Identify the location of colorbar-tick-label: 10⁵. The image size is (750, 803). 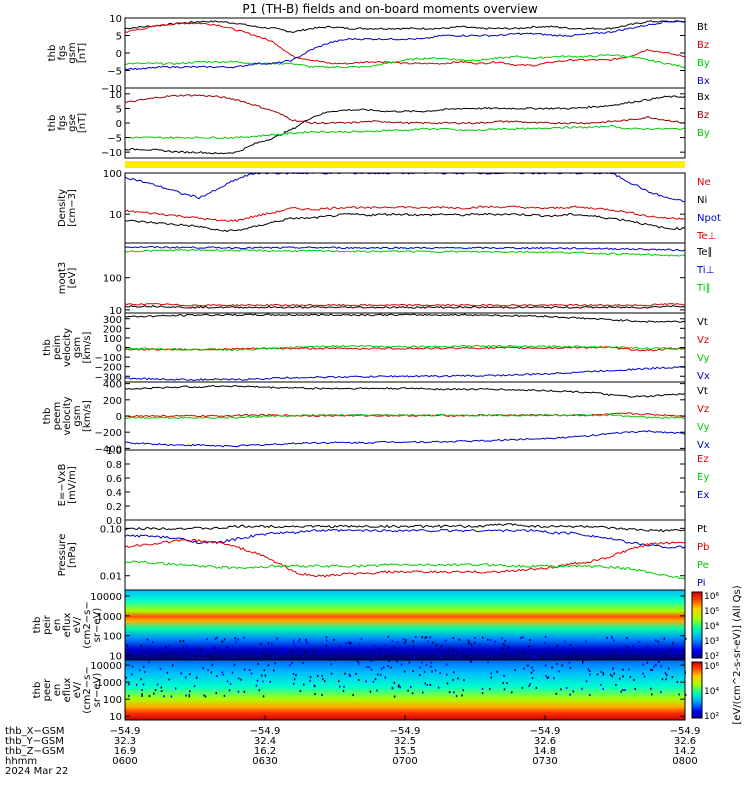
(711, 612).